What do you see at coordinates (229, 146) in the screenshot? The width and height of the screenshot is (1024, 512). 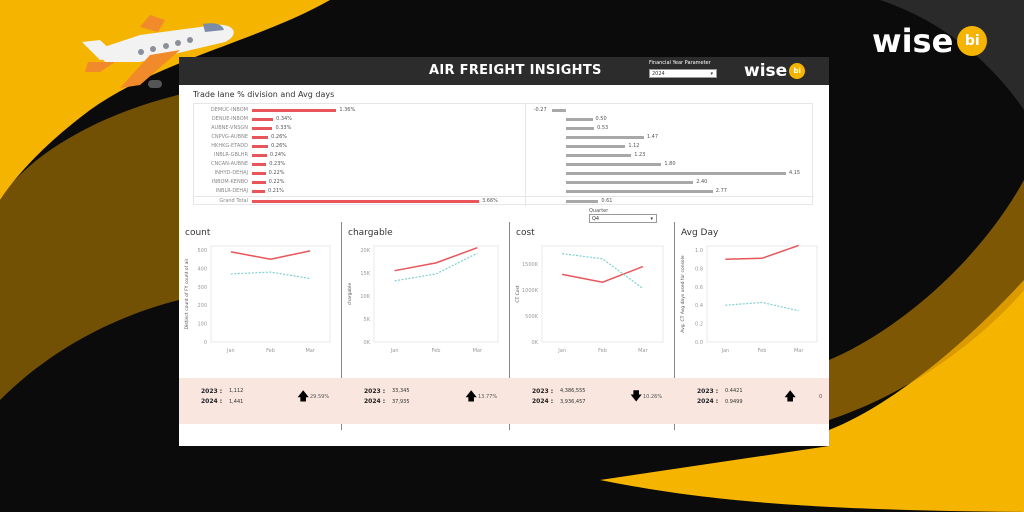 I see `lane-label: HKHKG-ETADD` at bounding box center [229, 146].